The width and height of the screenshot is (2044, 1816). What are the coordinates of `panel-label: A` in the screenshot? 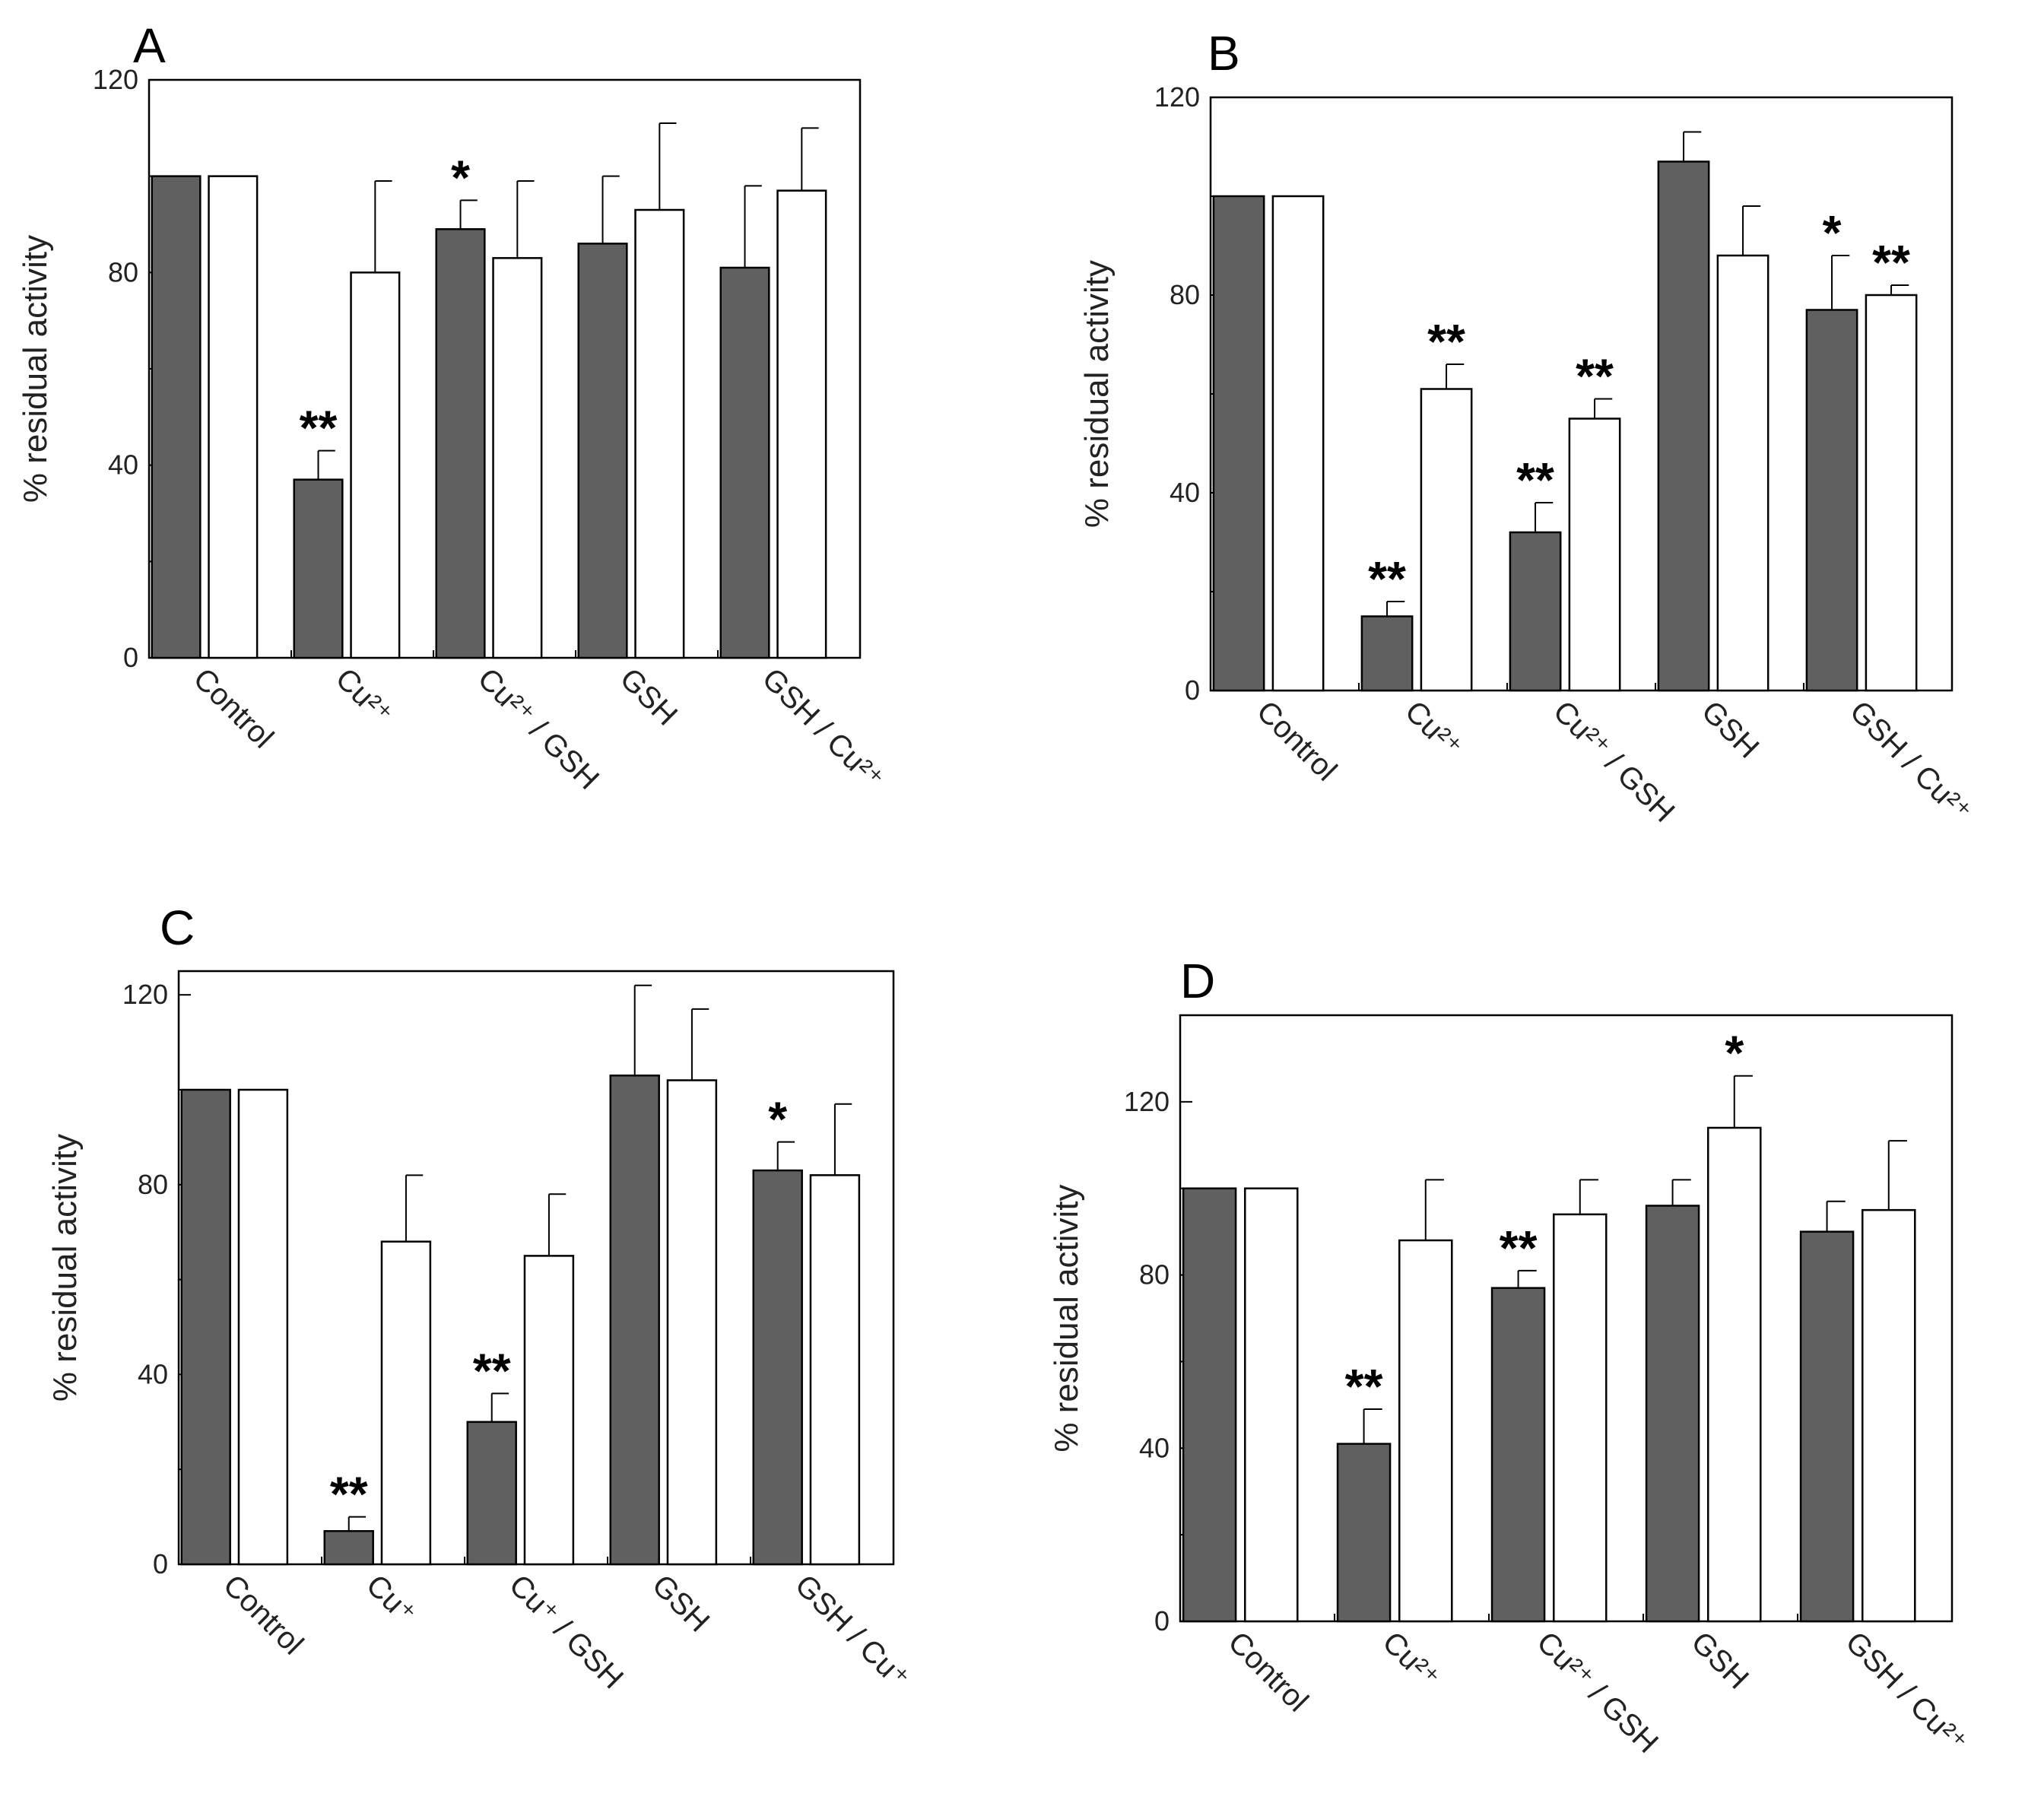 It's located at (149, 45).